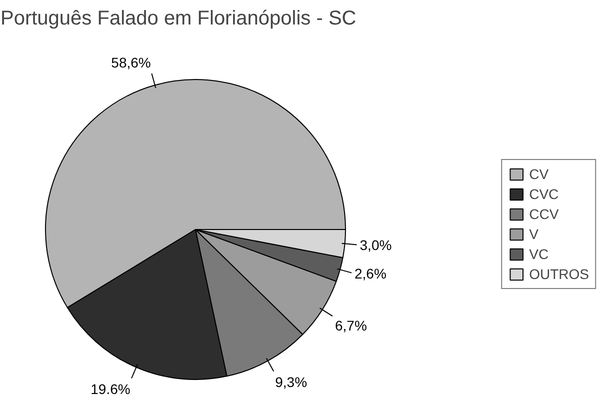 Image resolution: width=610 pixels, height=417 pixels. I want to click on legend-label: CV, so click(539, 174).